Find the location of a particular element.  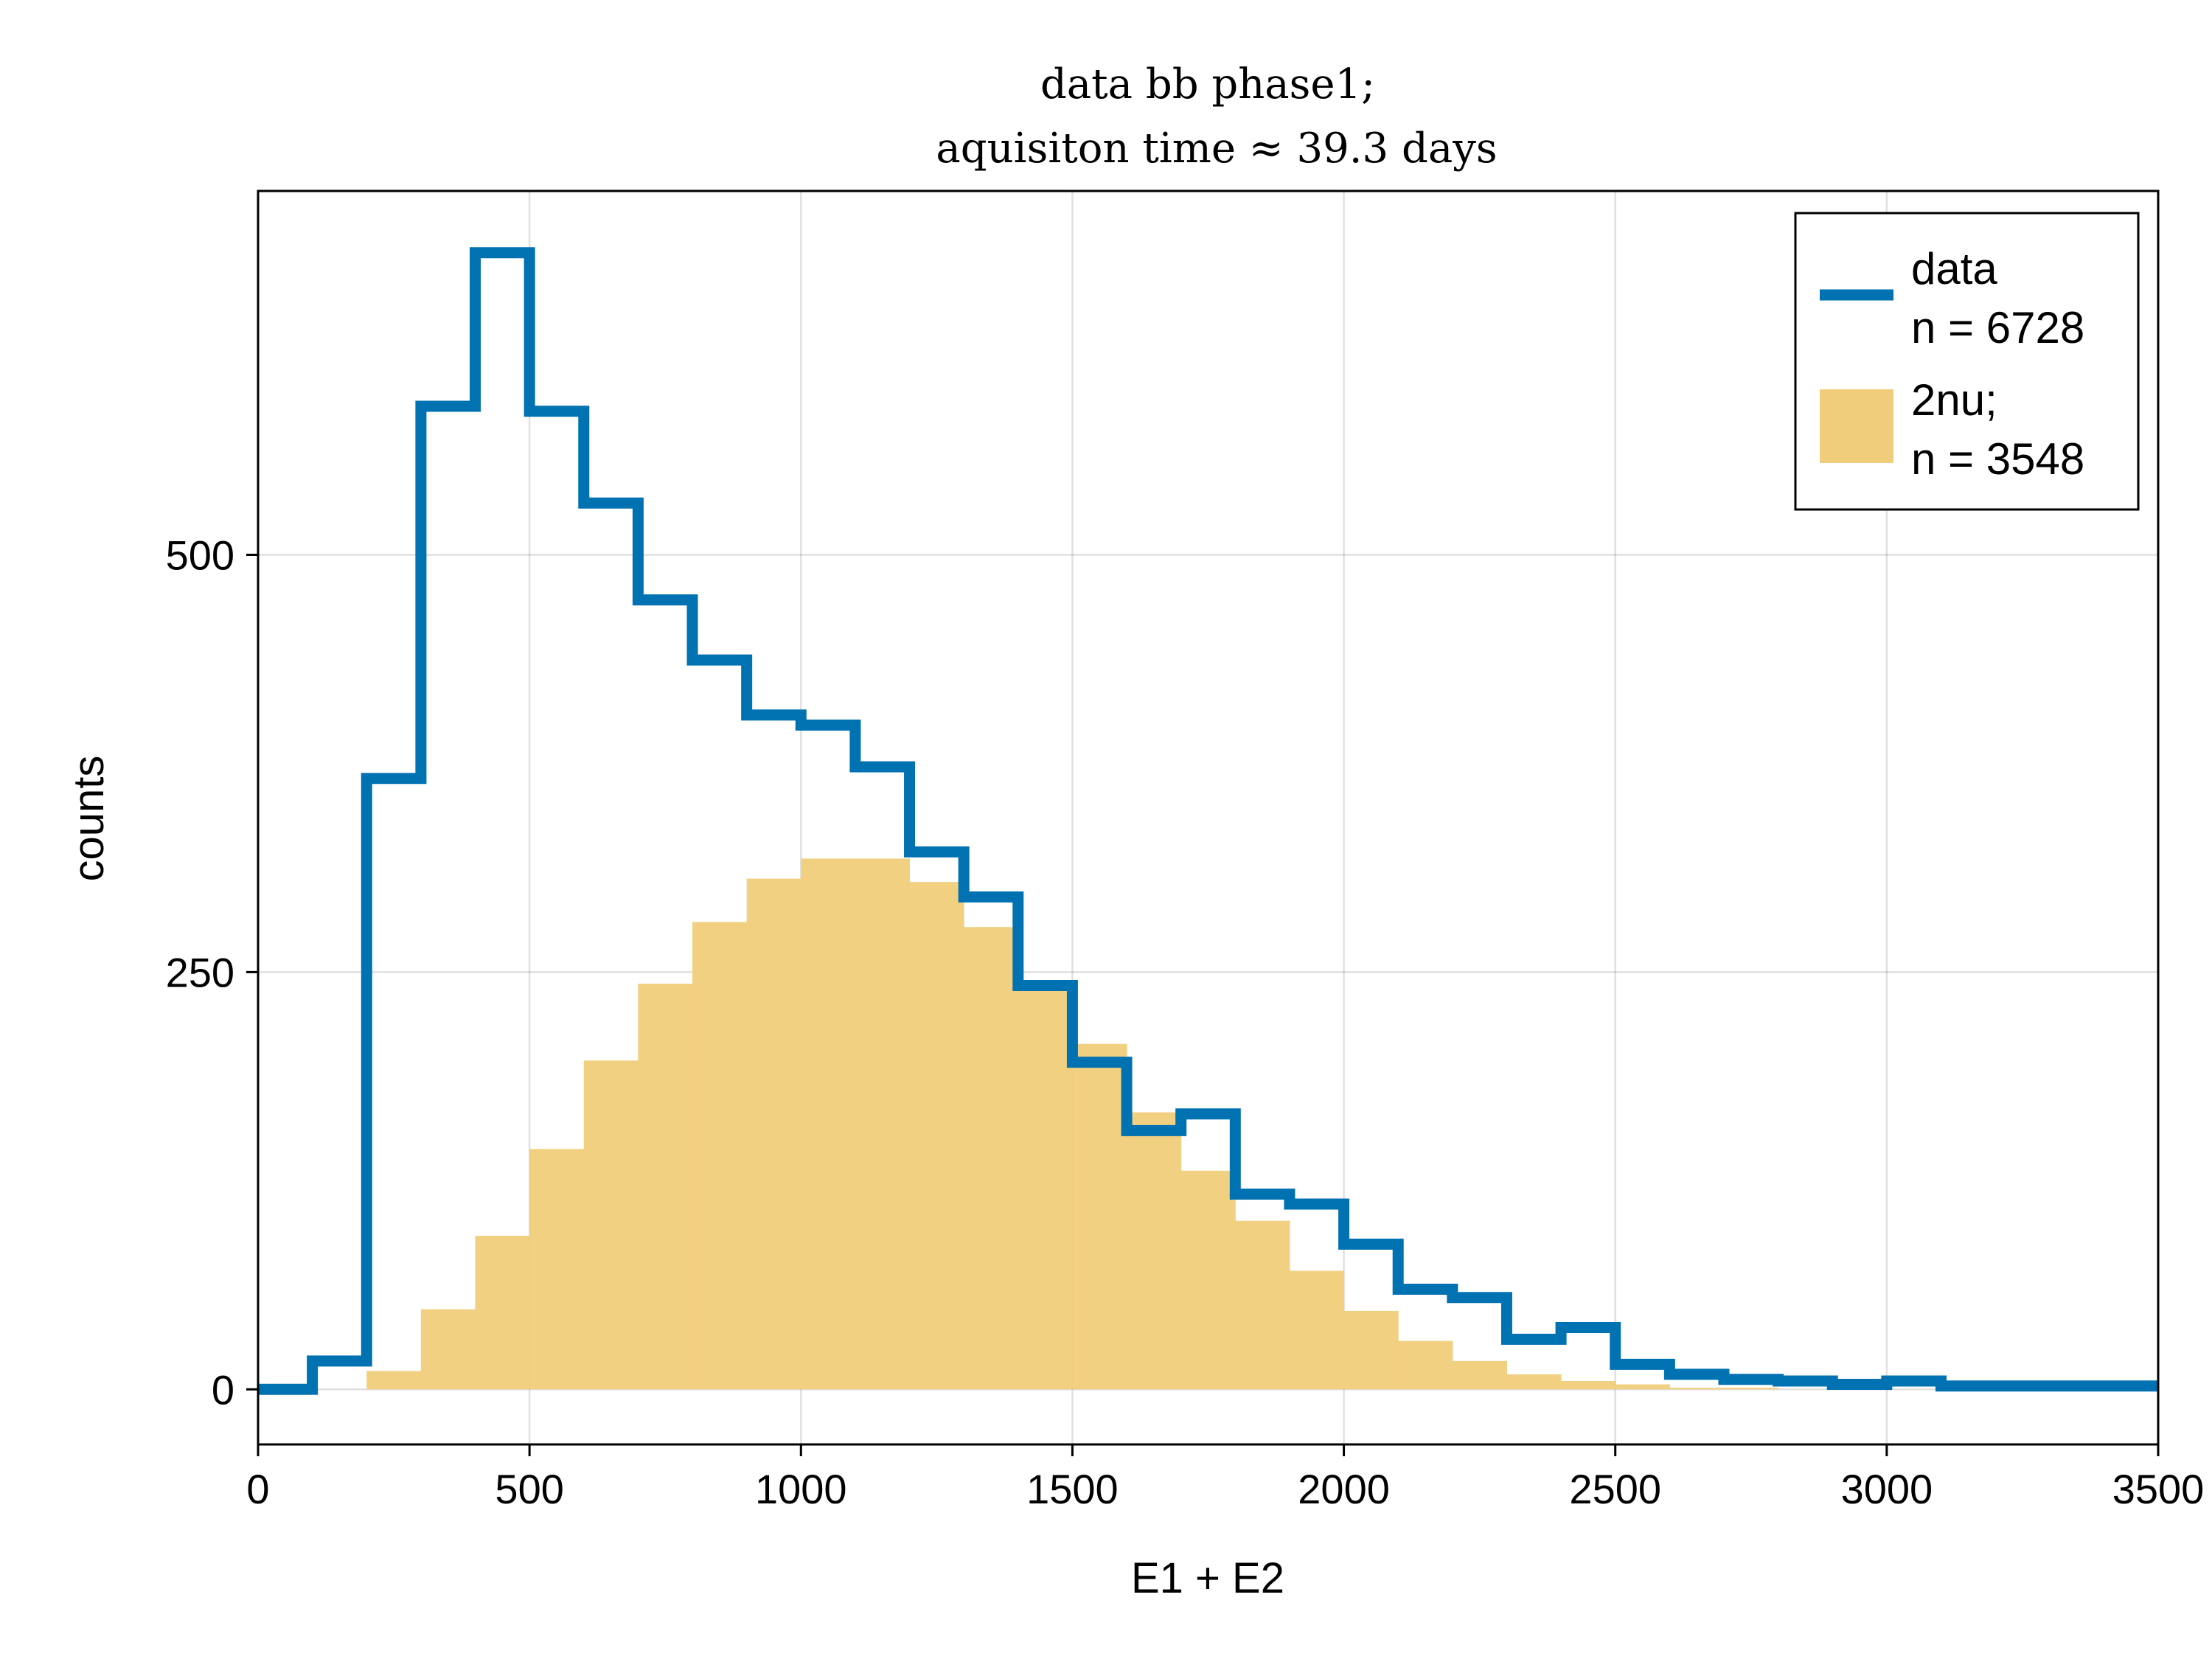

x-axis-title: E1 + E2 is located at coordinates (1207, 1578).